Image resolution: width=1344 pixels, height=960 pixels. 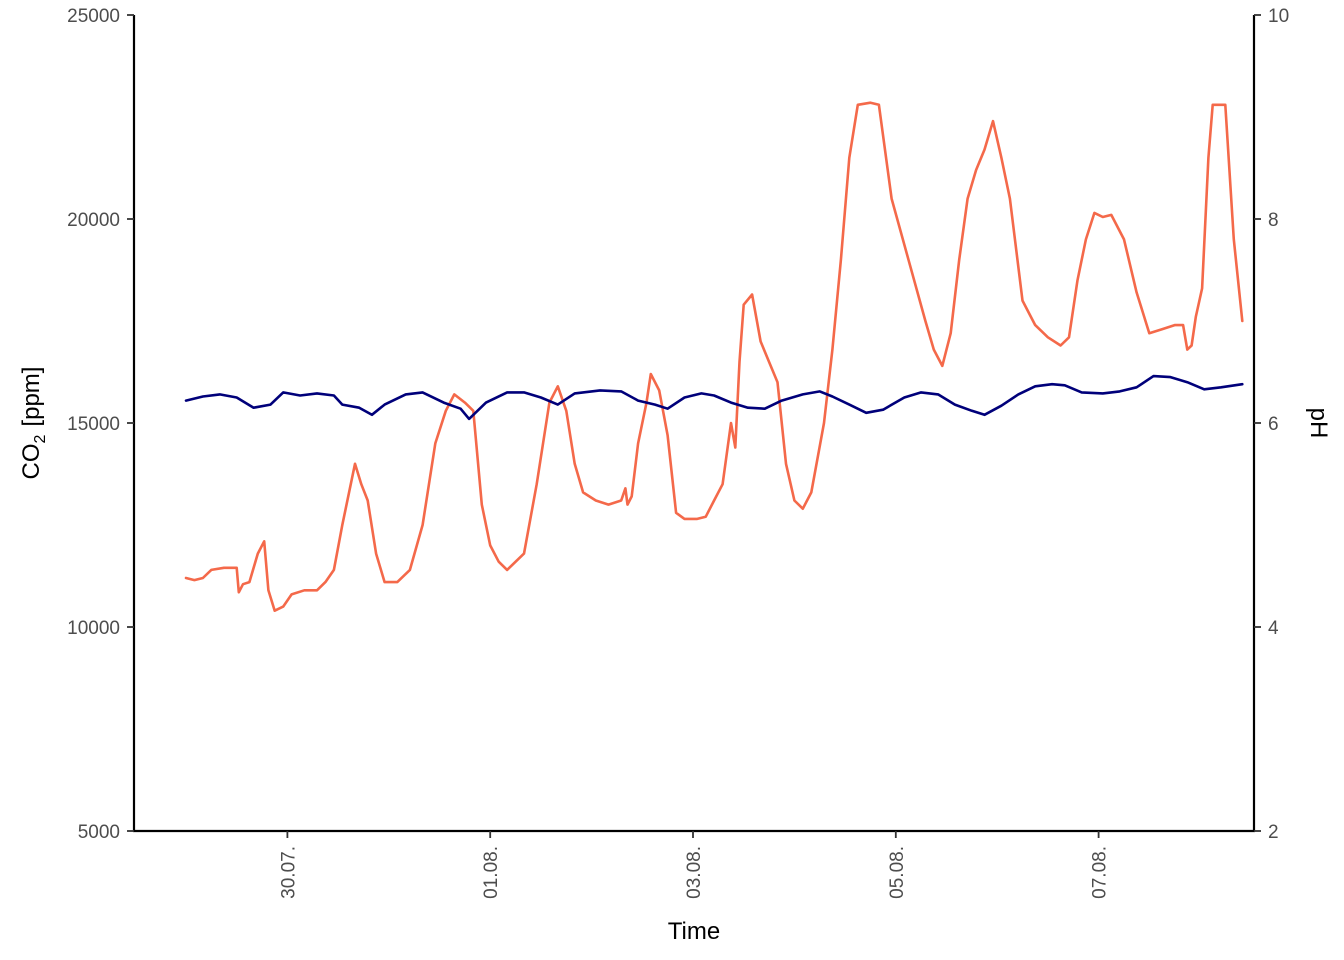 What do you see at coordinates (93, 628) in the screenshot?
I see `left-tick-label: 10000` at bounding box center [93, 628].